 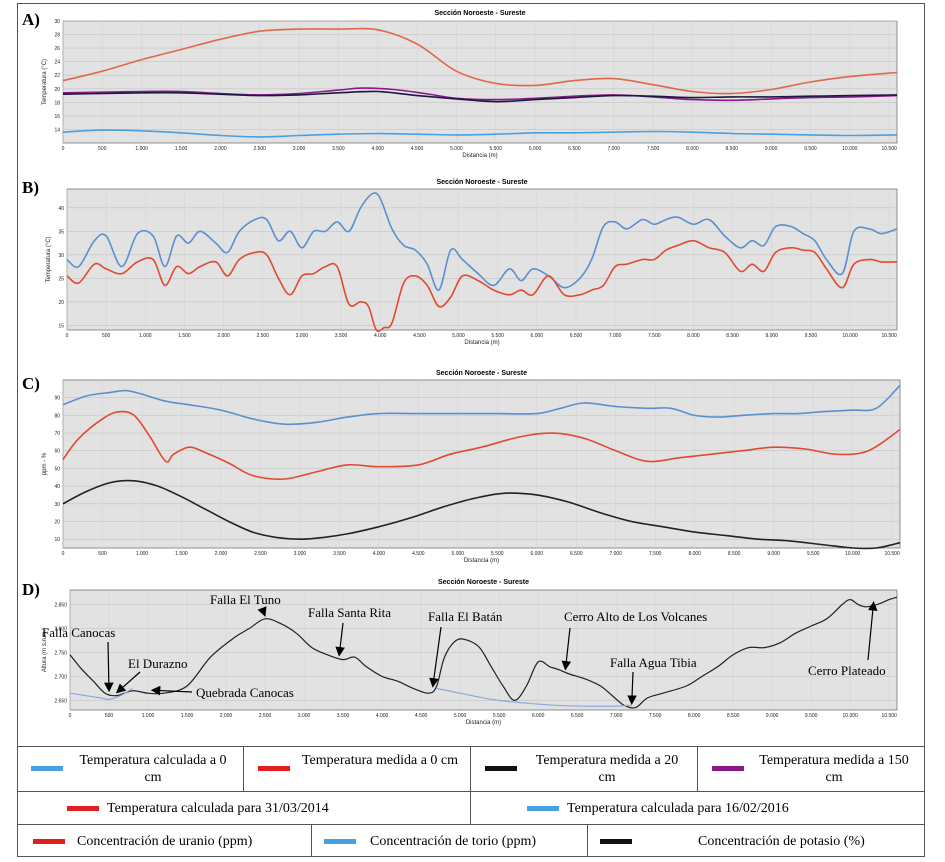 I want to click on y-tick-label: 16, so click(x=57, y=117).